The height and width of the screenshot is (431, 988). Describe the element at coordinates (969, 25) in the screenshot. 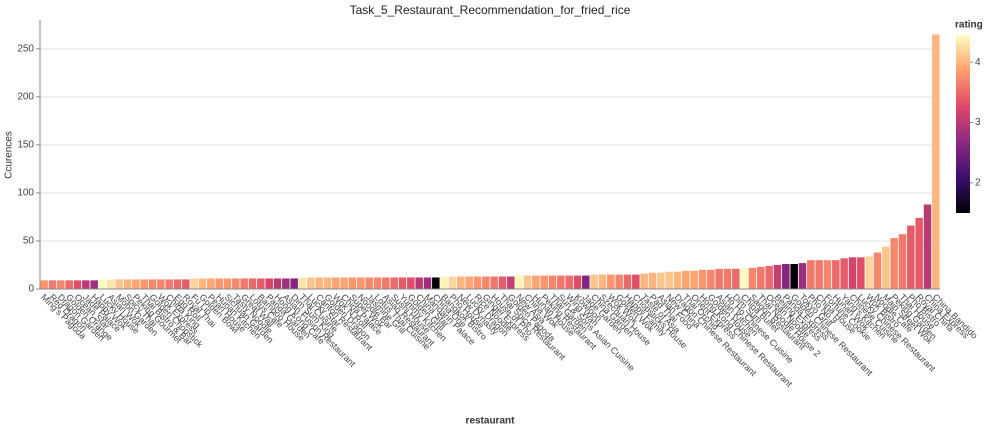

I see `colorbar-title: rating` at that location.